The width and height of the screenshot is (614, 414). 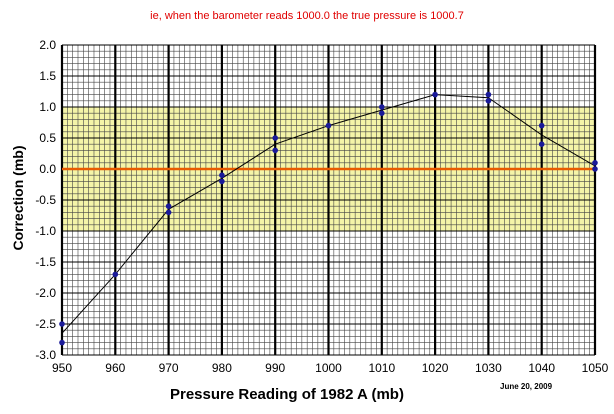 I want to click on x-tick-label: 1040, so click(x=541, y=368).